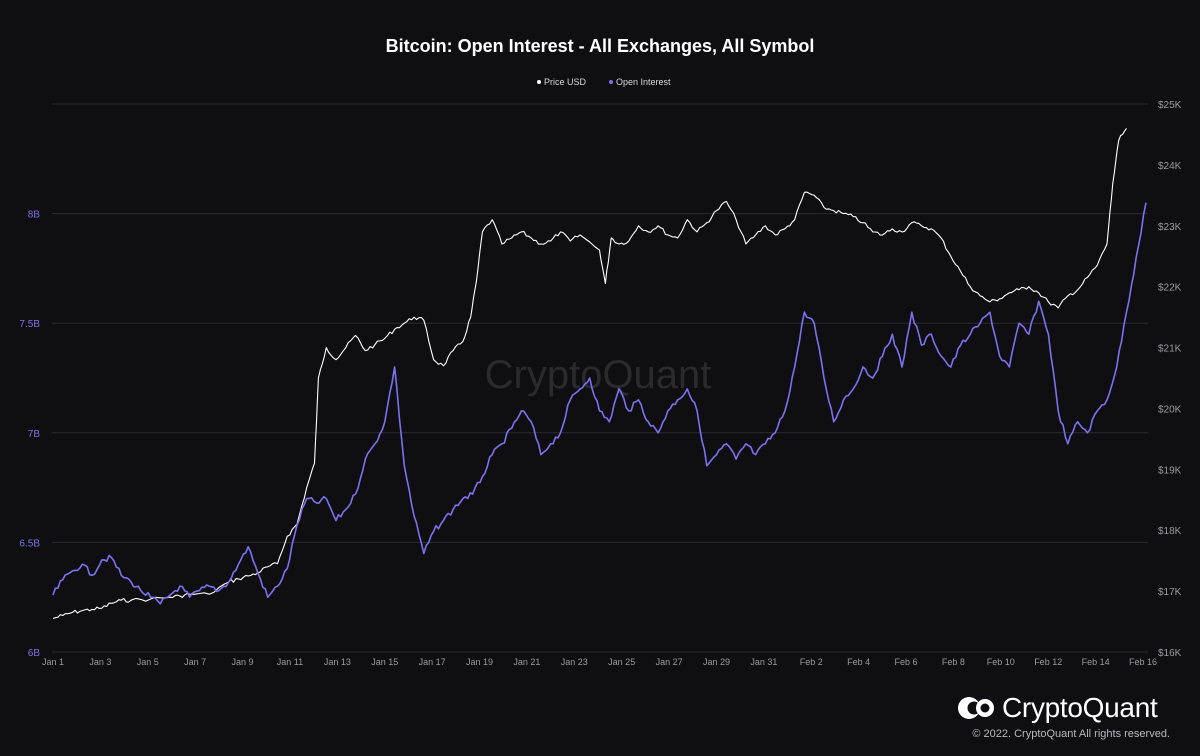  What do you see at coordinates (1170, 470) in the screenshot?
I see `y-right-tick-label: $19K` at bounding box center [1170, 470].